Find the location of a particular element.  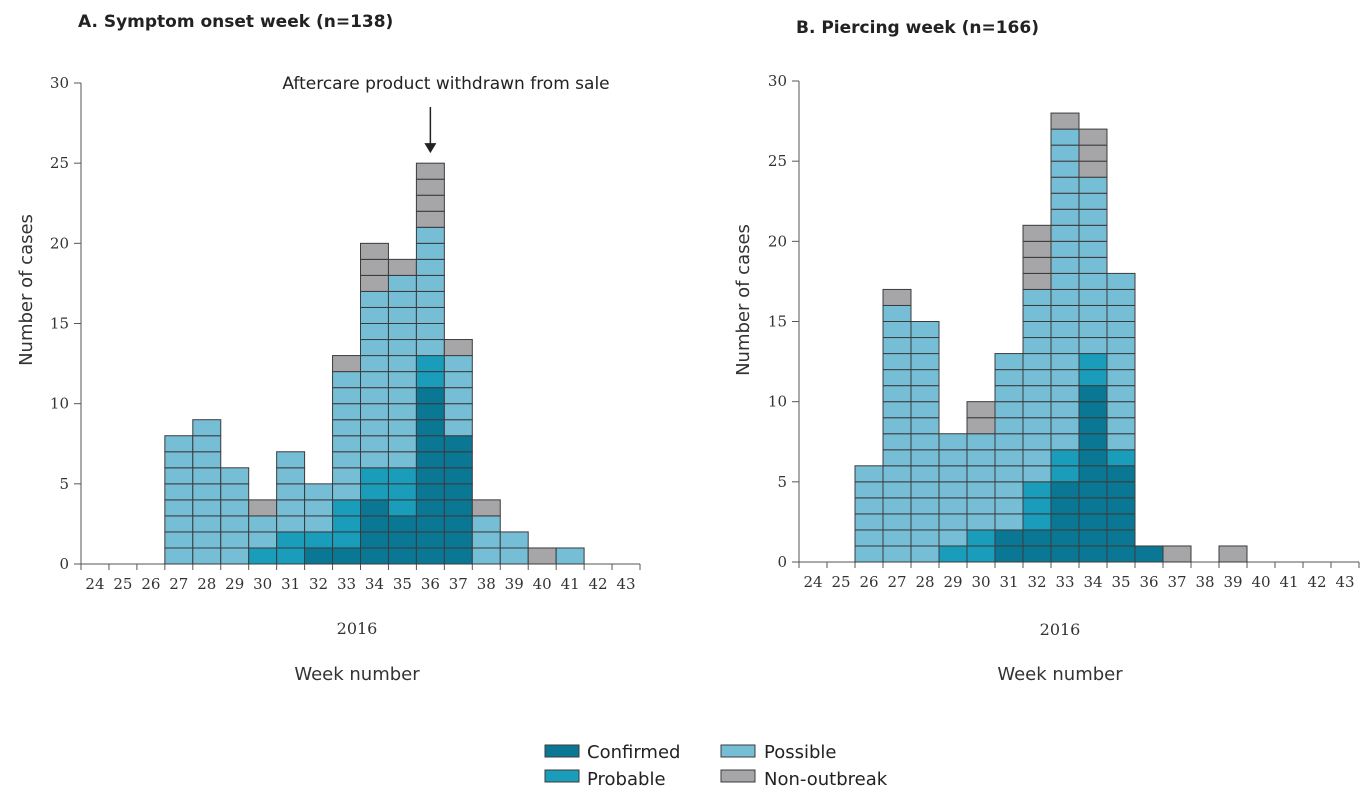

panel-b-x-tick-label: 43 is located at coordinates (1344, 582).